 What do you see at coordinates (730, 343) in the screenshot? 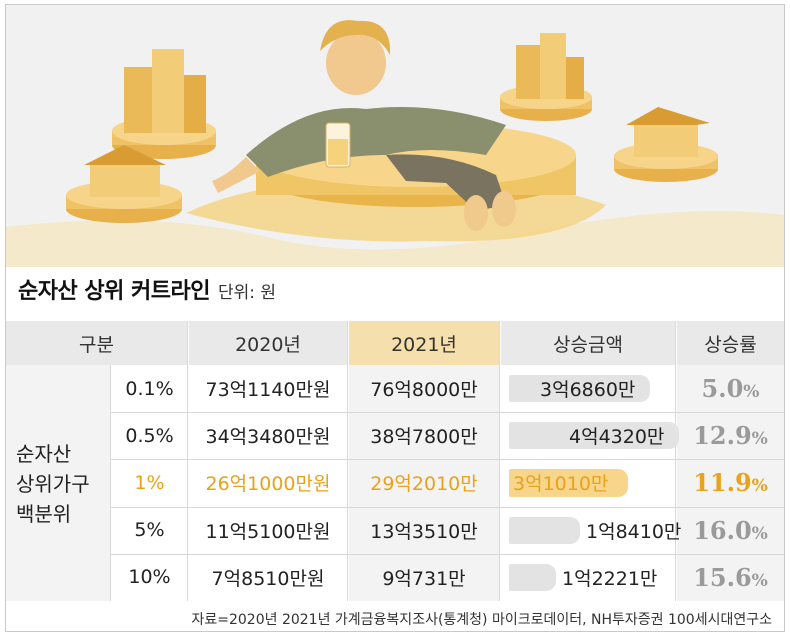
I see `header-rate: 상승률` at bounding box center [730, 343].